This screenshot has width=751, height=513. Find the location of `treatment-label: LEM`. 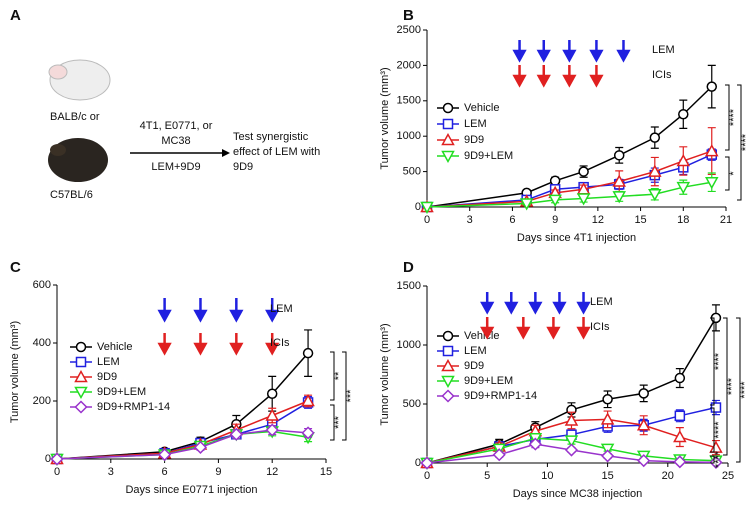

treatment-label: LEM is located at coordinates (601, 302).